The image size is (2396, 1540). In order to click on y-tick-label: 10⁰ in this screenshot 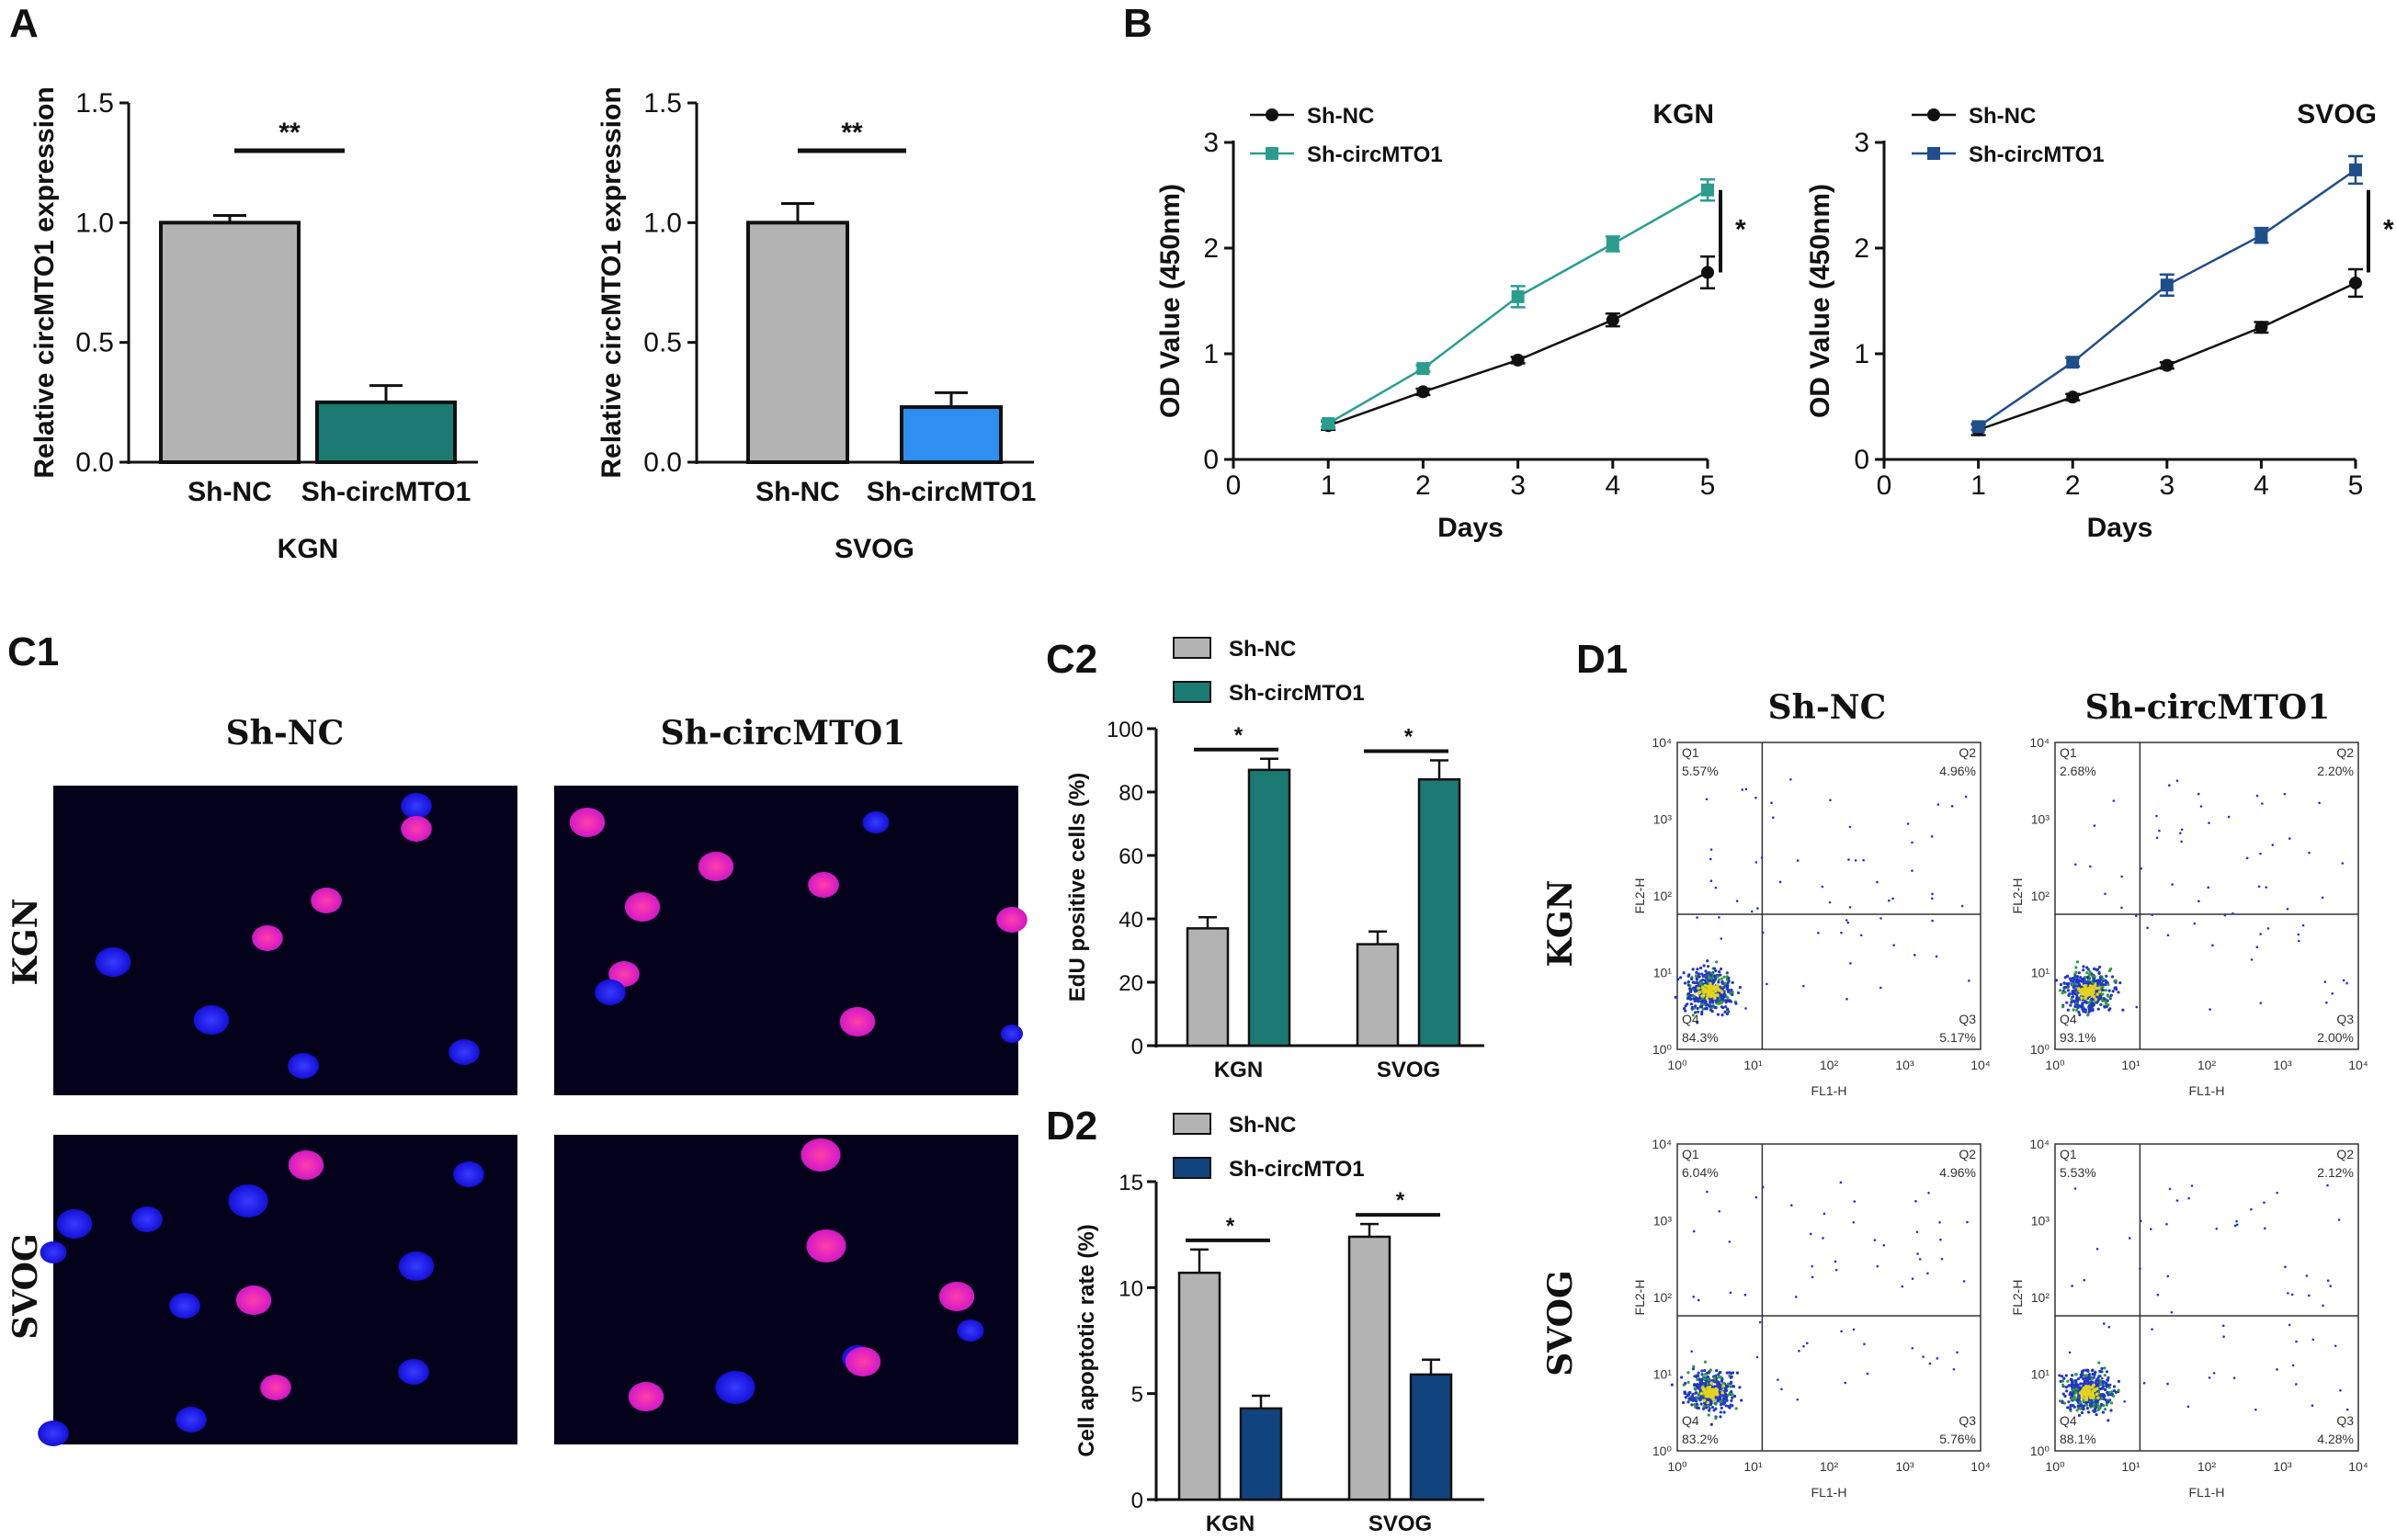, I will do `click(1662, 1049)`.